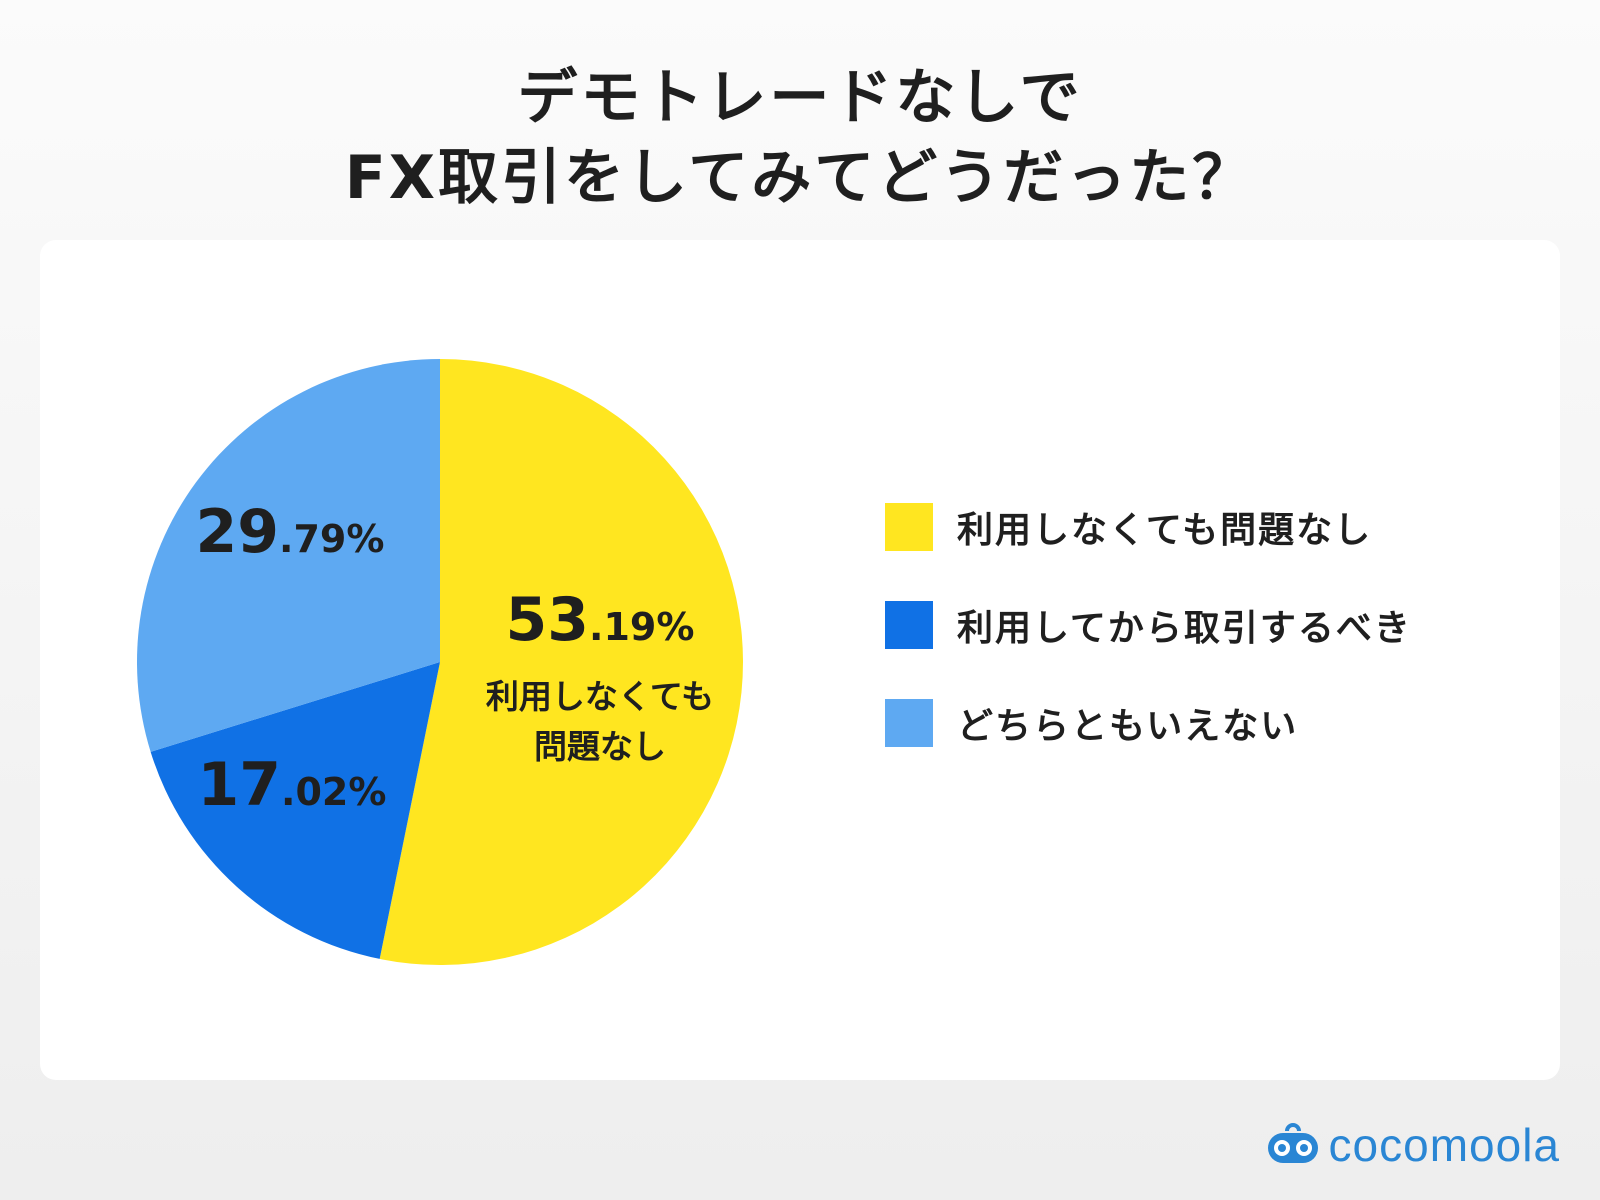 This screenshot has width=1600, height=1200. I want to click on chart-title-line1: デモトレードなしで, so click(800, 98).